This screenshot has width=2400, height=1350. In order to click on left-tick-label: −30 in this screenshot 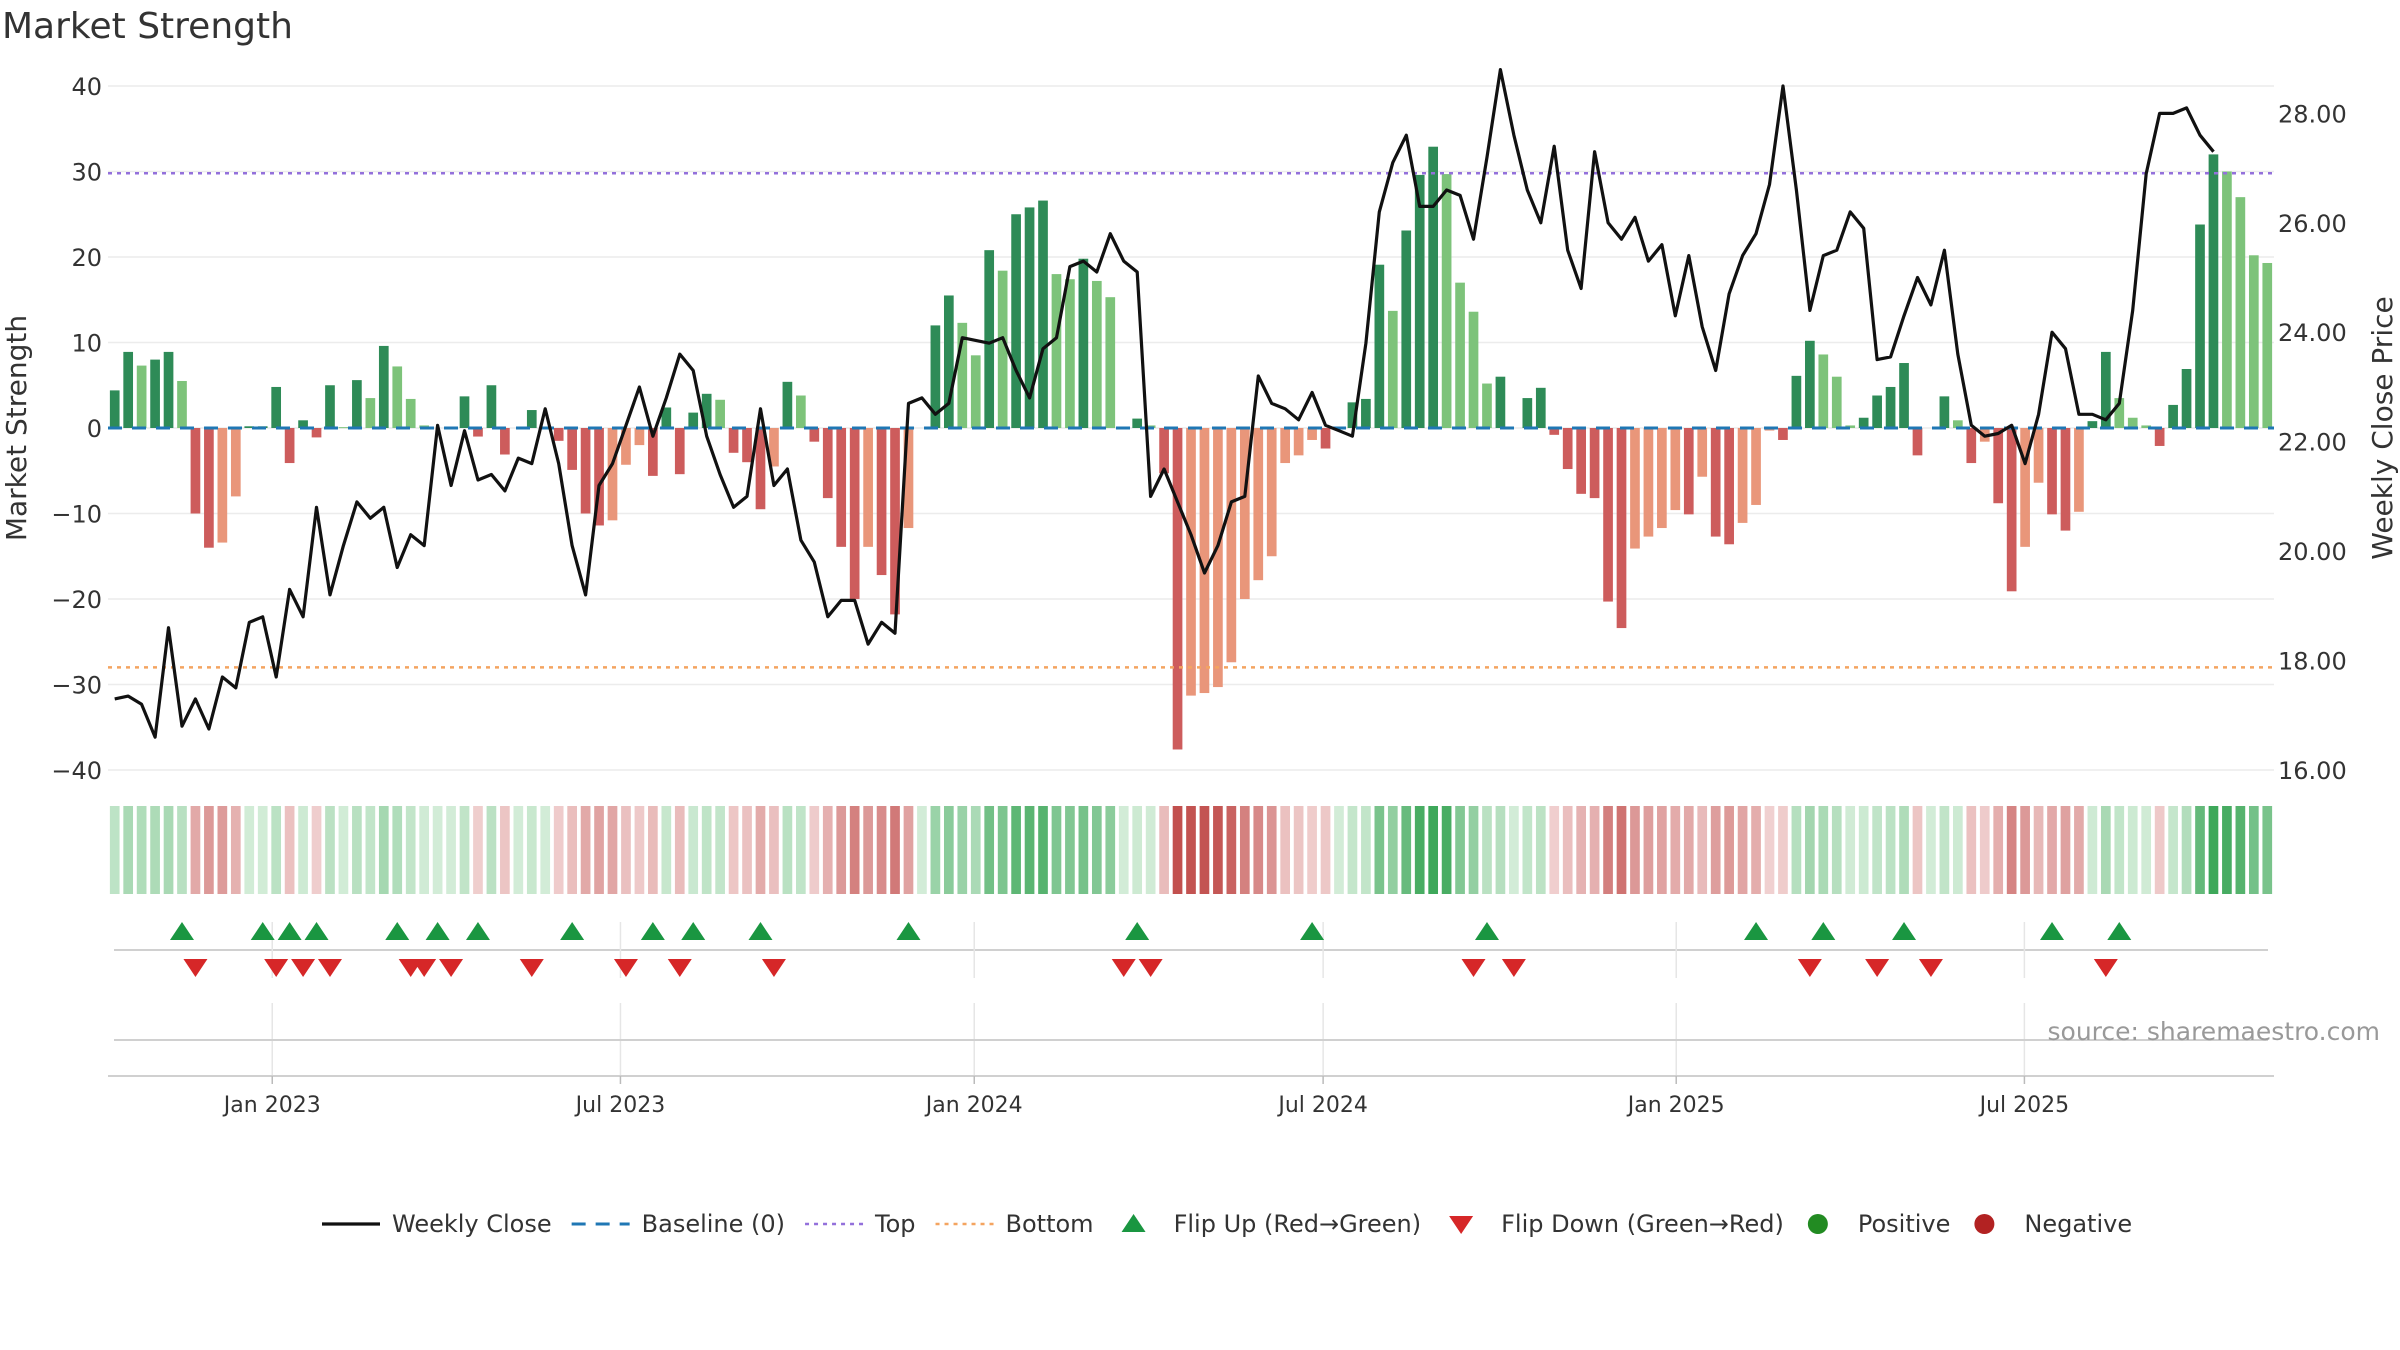, I will do `click(76, 686)`.